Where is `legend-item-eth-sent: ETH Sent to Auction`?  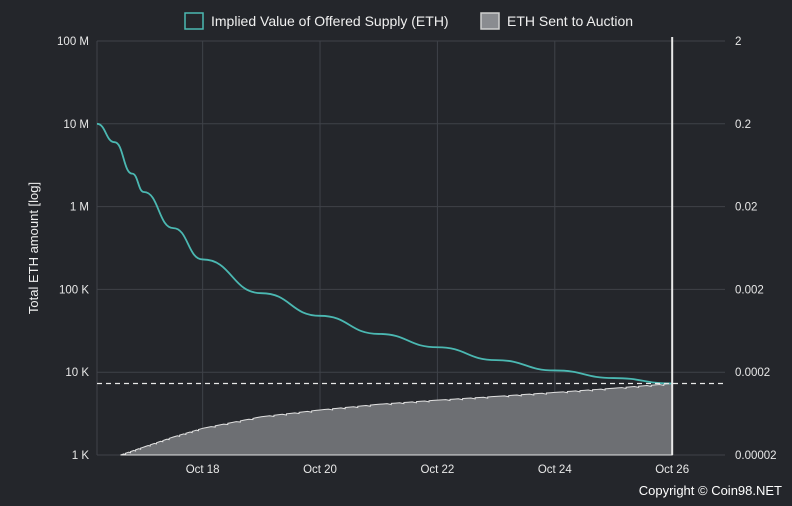
legend-item-eth-sent: ETH Sent to Auction is located at coordinates (556, 21).